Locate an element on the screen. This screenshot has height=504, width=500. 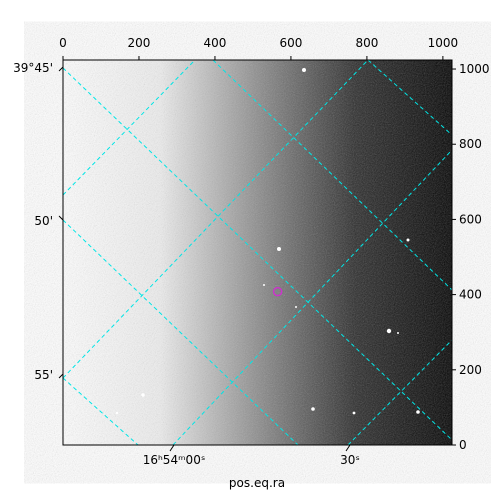
y-tick-label: 0 is located at coordinates (463, 445).